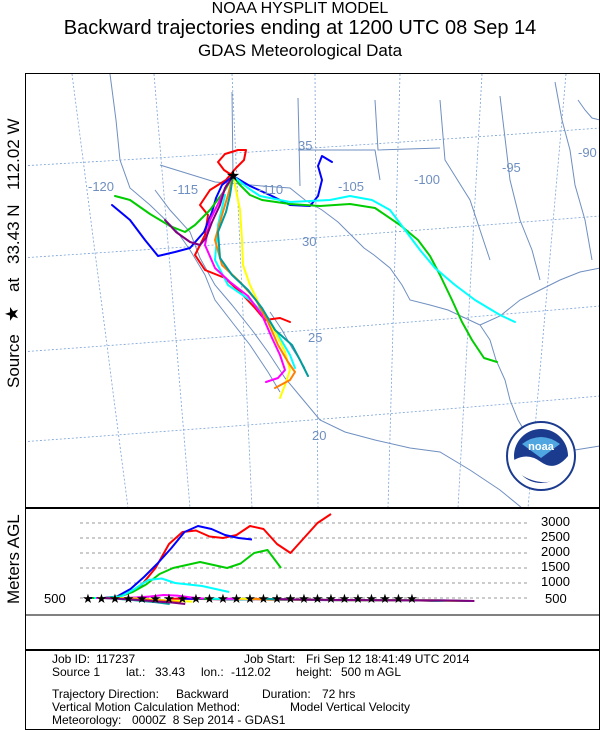  What do you see at coordinates (170, 672) in the screenshot?
I see `lat-value: 33.43` at bounding box center [170, 672].